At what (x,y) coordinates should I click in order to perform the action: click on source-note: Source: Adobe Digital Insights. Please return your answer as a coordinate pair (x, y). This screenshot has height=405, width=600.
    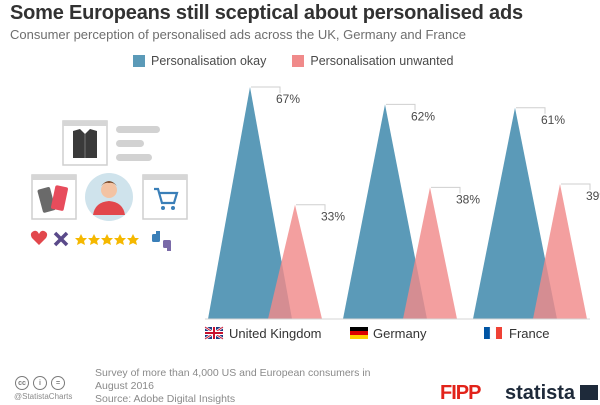
    Looking at the image, I should click on (165, 399).